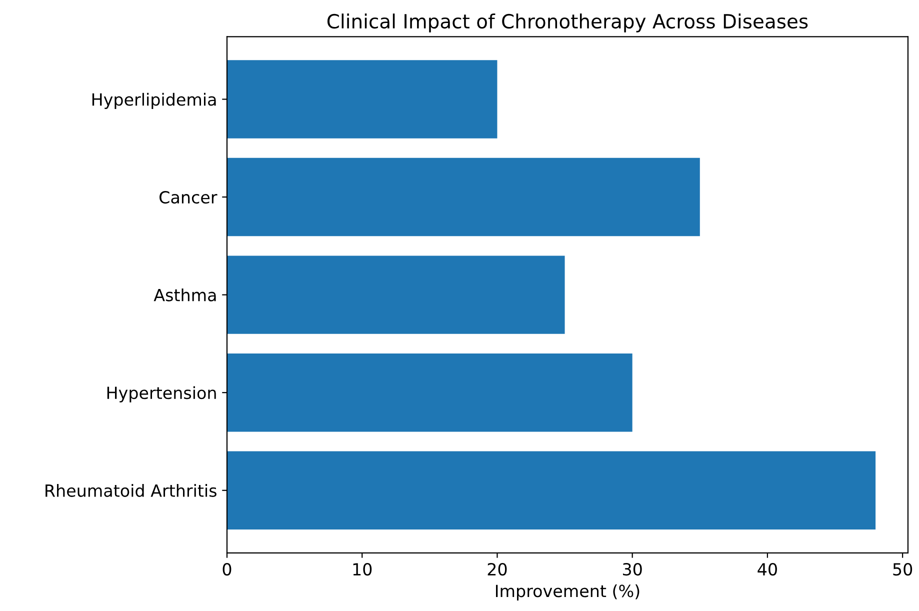 Image resolution: width=919 pixels, height=611 pixels. Describe the element at coordinates (568, 592) in the screenshot. I see `x-axis-title: Improvement (%)` at that location.